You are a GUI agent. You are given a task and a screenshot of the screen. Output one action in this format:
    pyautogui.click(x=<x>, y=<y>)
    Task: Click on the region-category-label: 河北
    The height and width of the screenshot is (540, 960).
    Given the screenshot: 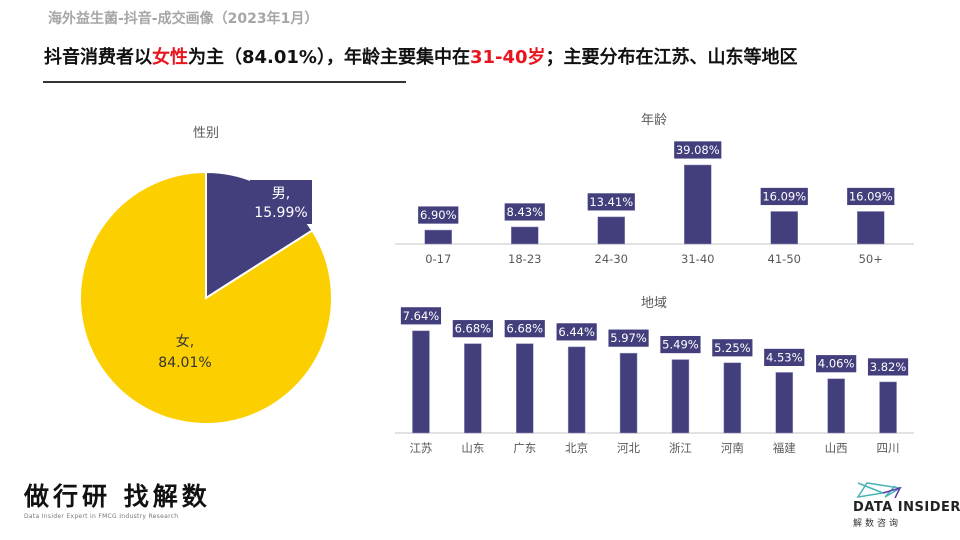 What is the action you would take?
    pyautogui.click(x=628, y=448)
    